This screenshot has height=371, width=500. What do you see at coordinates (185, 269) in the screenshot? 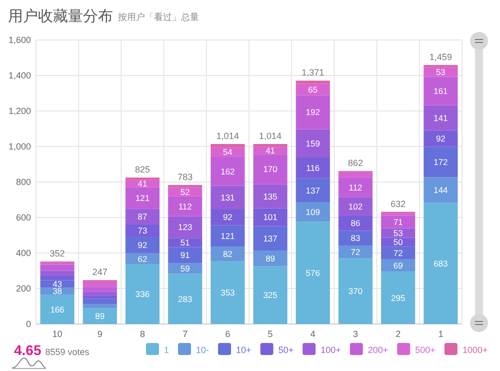
I see `data-label: 59` at bounding box center [185, 269].